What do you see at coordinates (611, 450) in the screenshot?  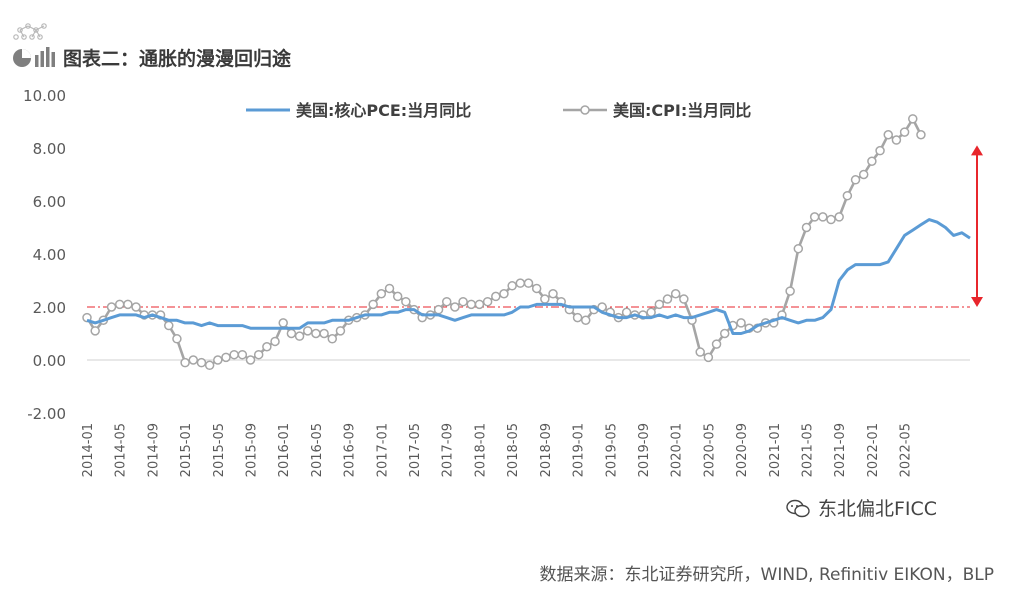 I see `x-tick-label: 2019-05` at bounding box center [611, 450].